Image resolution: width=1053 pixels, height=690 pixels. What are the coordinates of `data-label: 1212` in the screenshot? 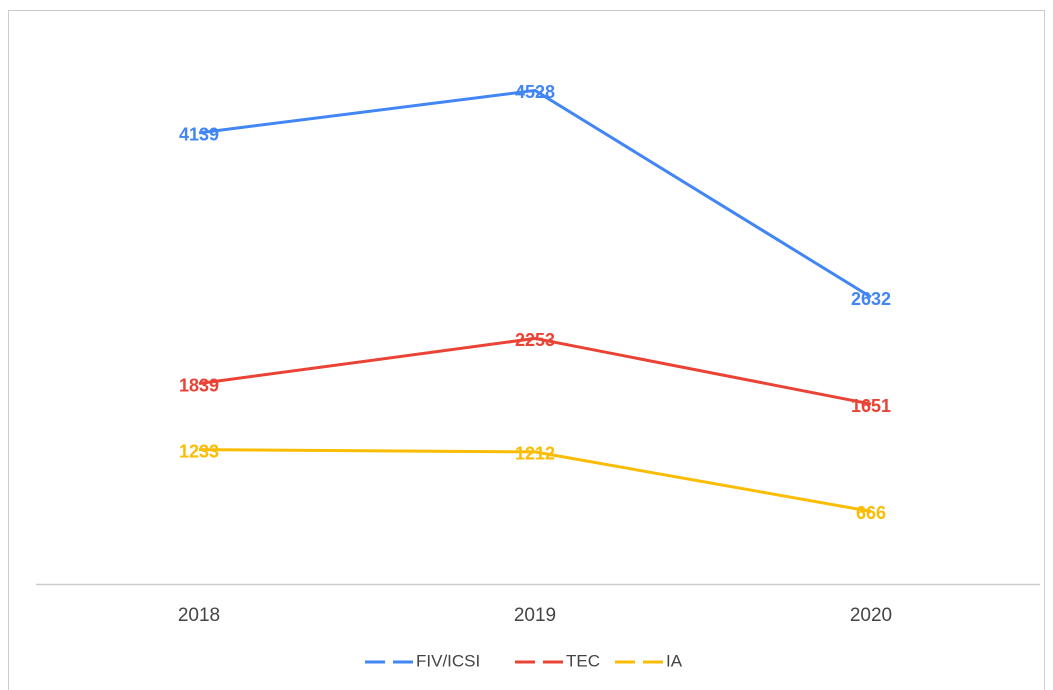 It's located at (535, 454).